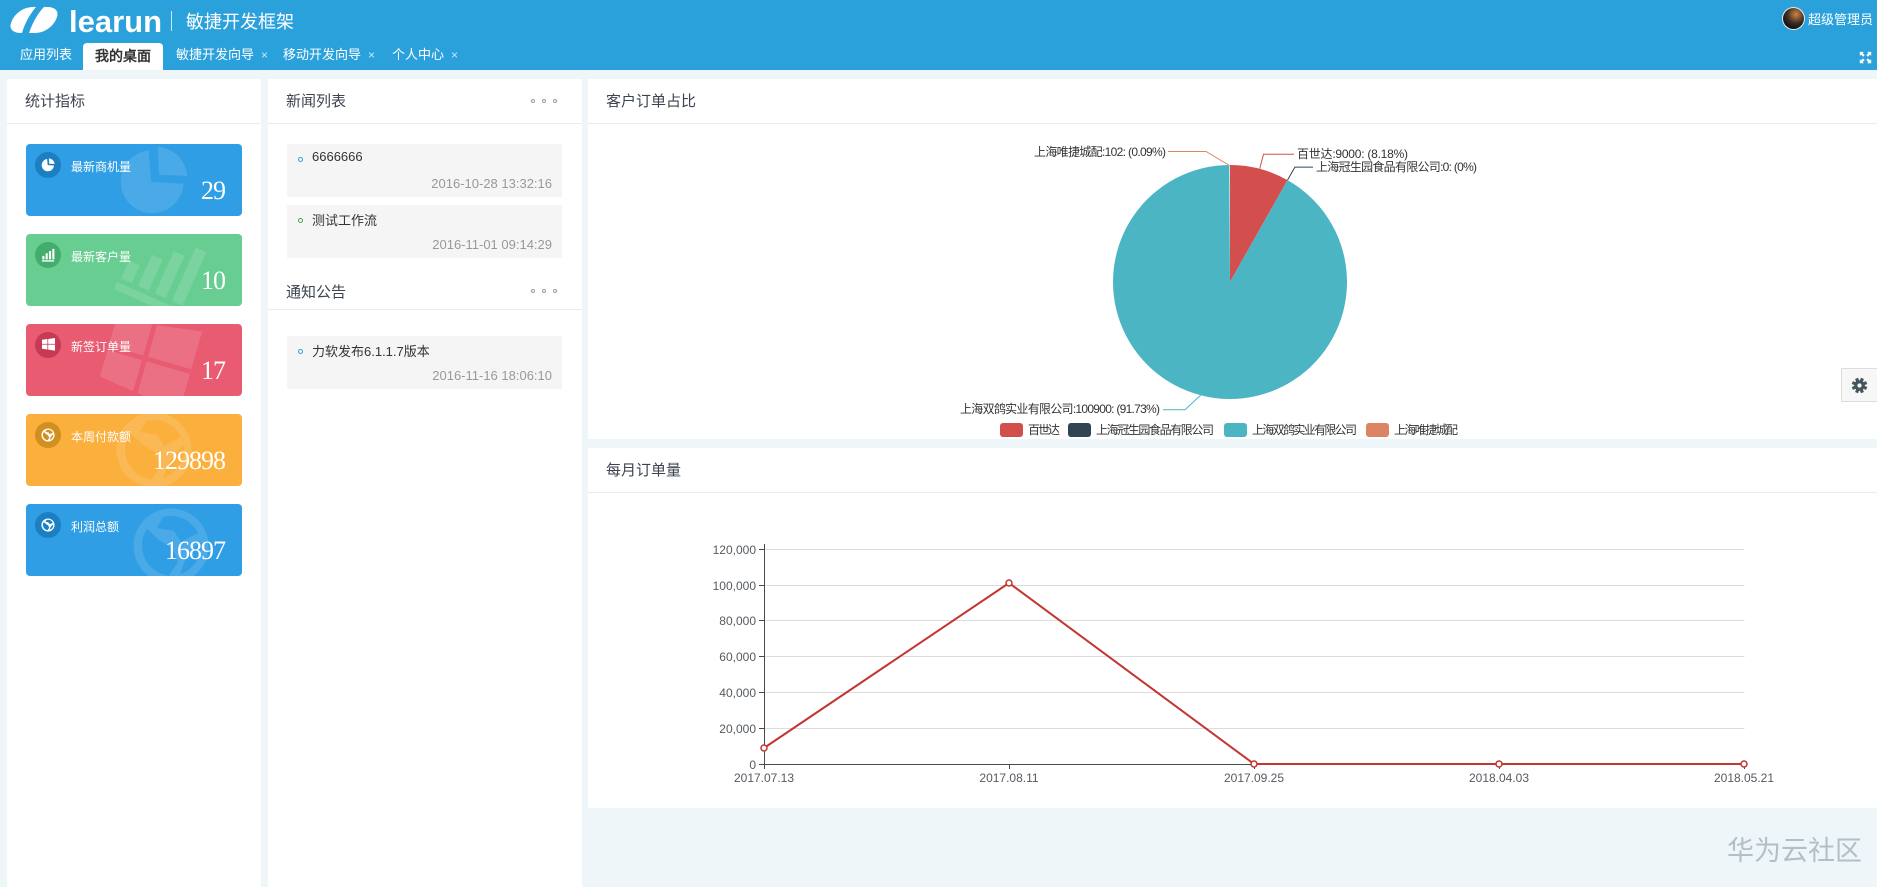  What do you see at coordinates (1044, 430) in the screenshot?
I see `svg-text: 百世达` at bounding box center [1044, 430].